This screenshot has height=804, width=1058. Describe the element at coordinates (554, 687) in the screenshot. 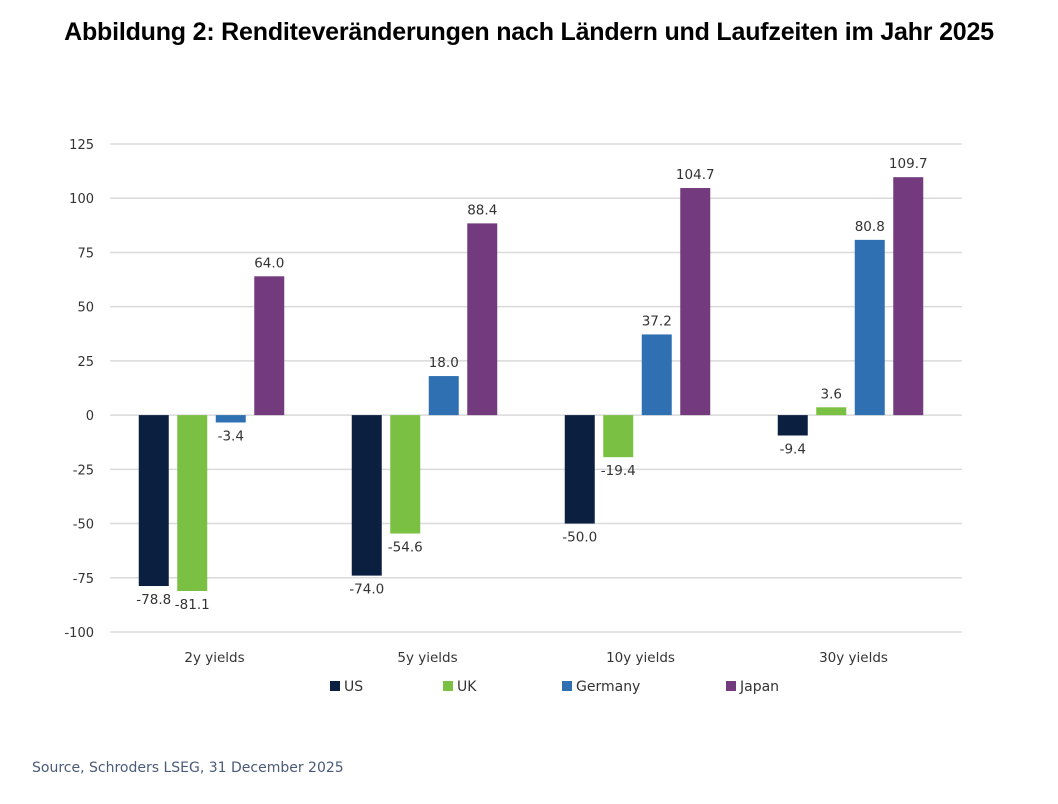

I see `legend: US UK Germany Japan` at that location.